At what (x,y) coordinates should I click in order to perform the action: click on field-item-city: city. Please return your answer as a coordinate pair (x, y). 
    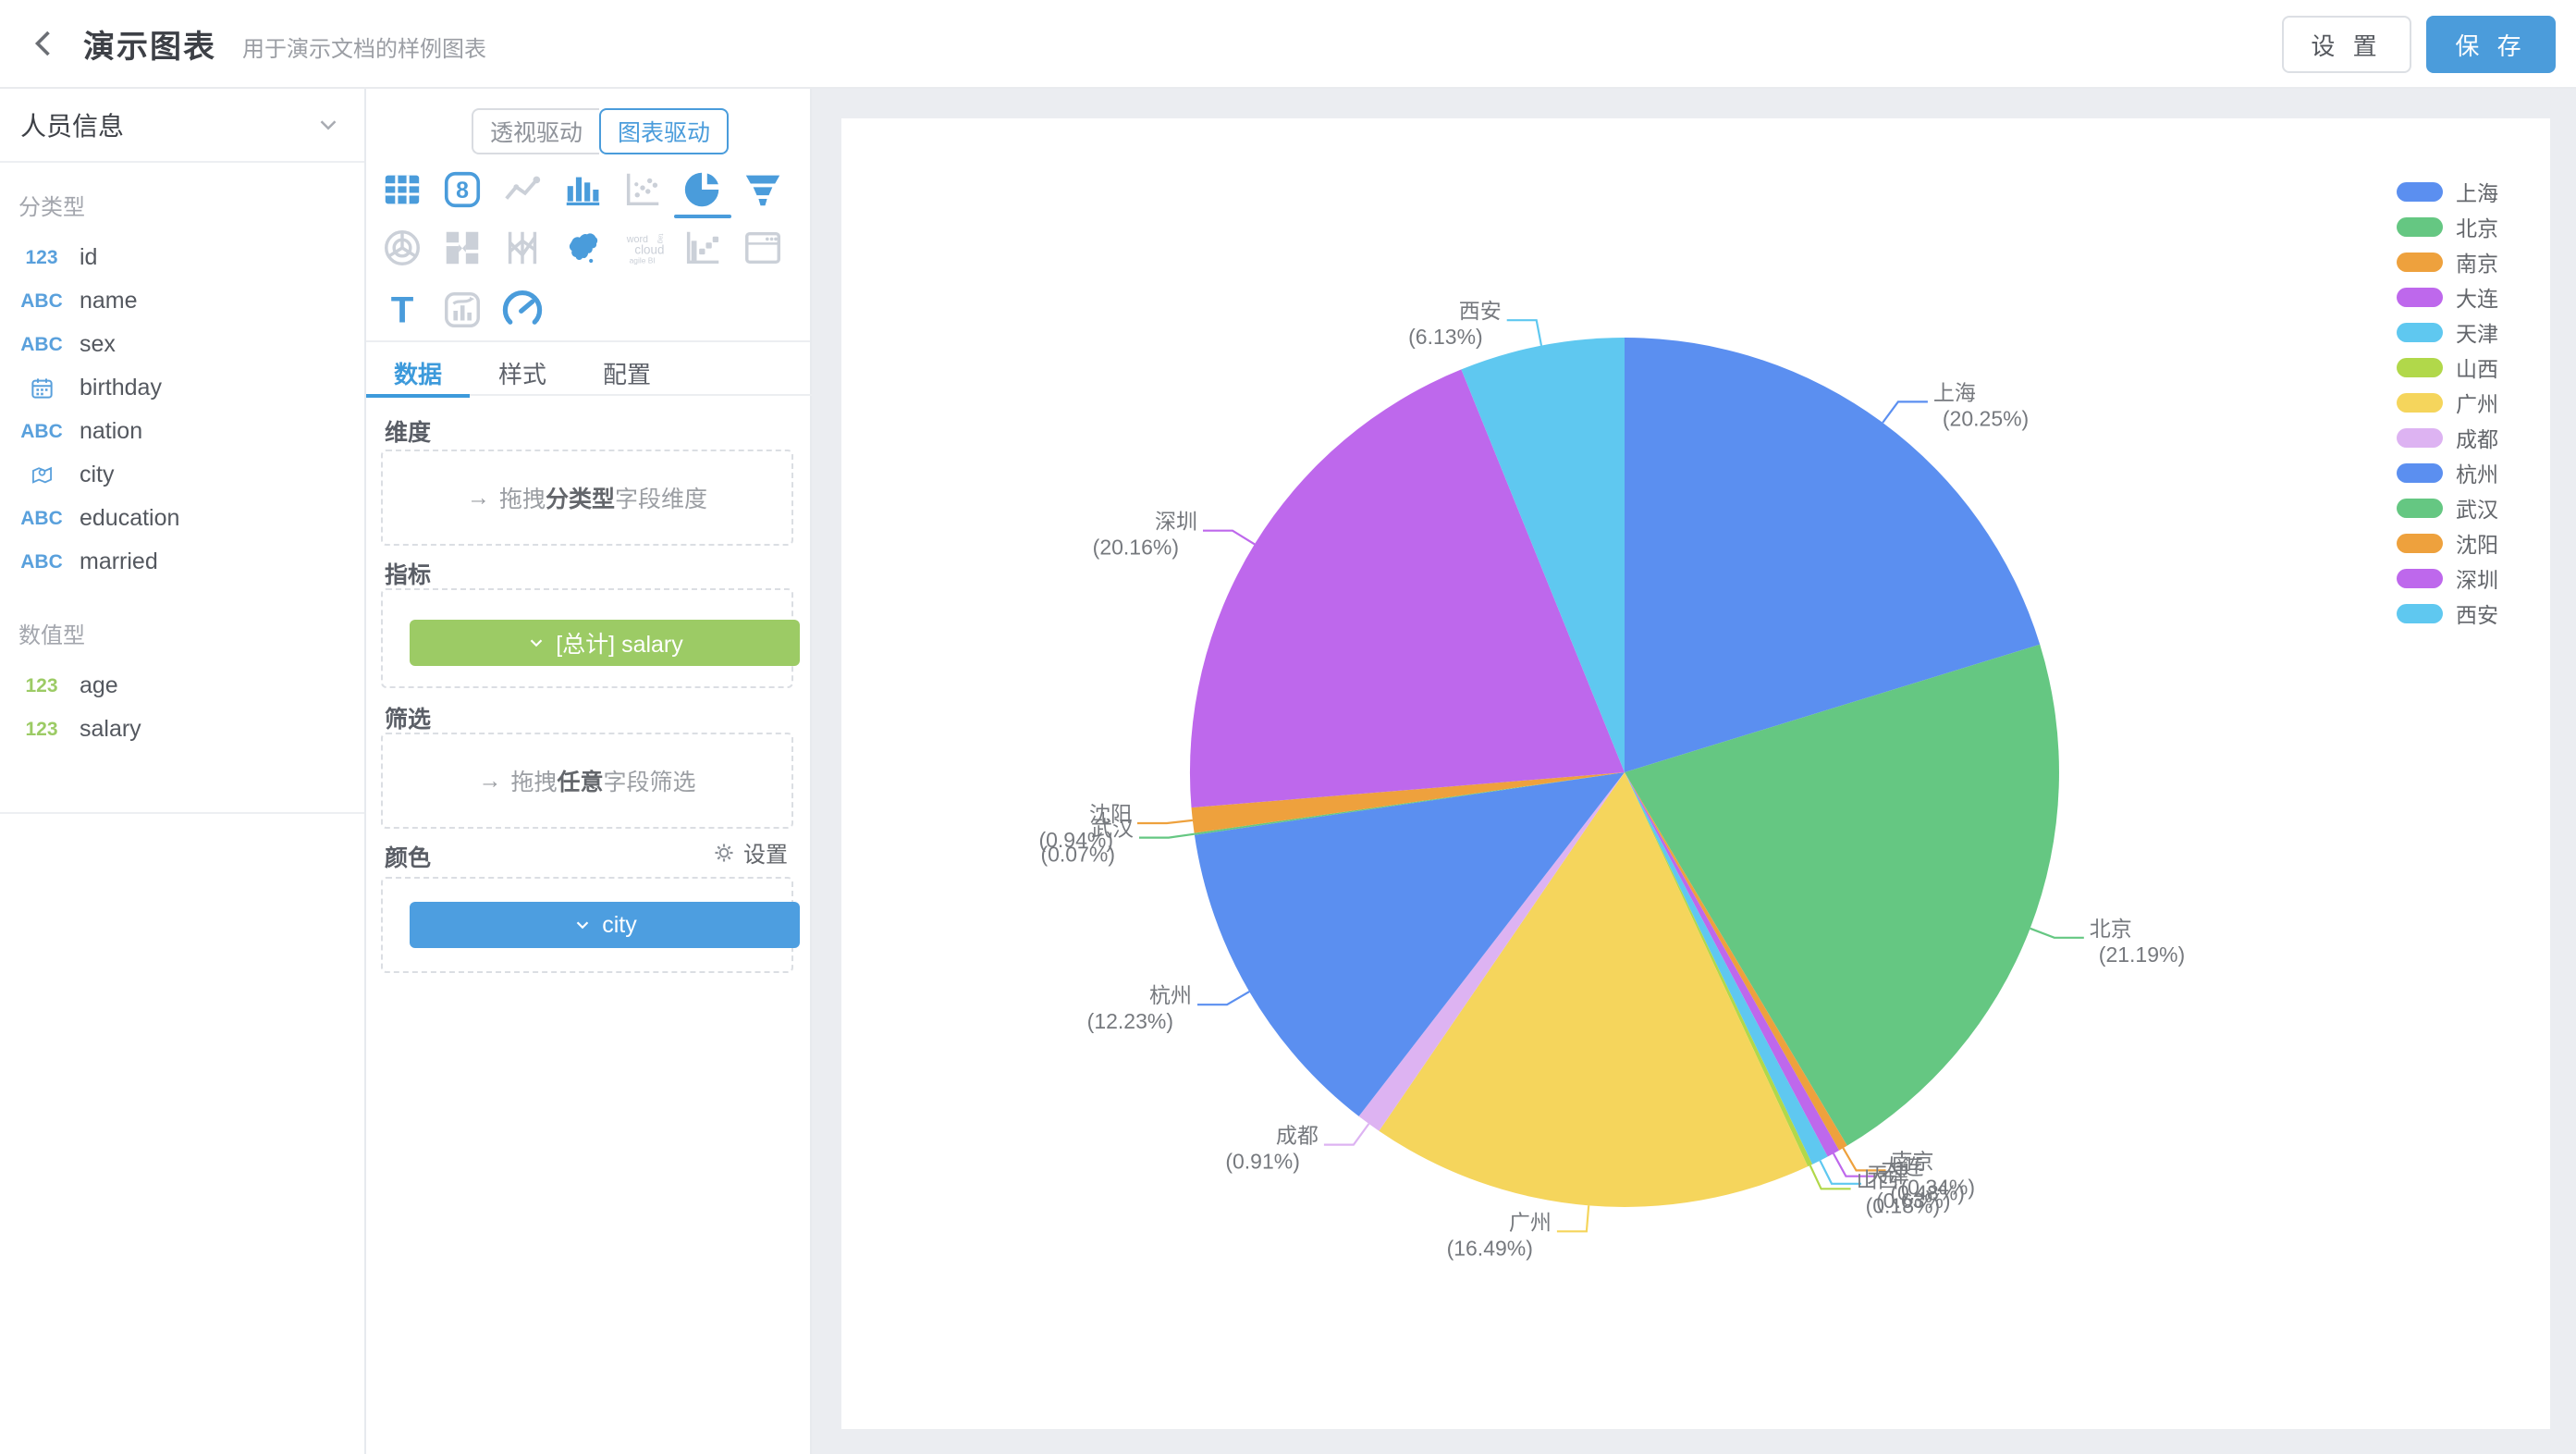
    Looking at the image, I should click on (182, 475).